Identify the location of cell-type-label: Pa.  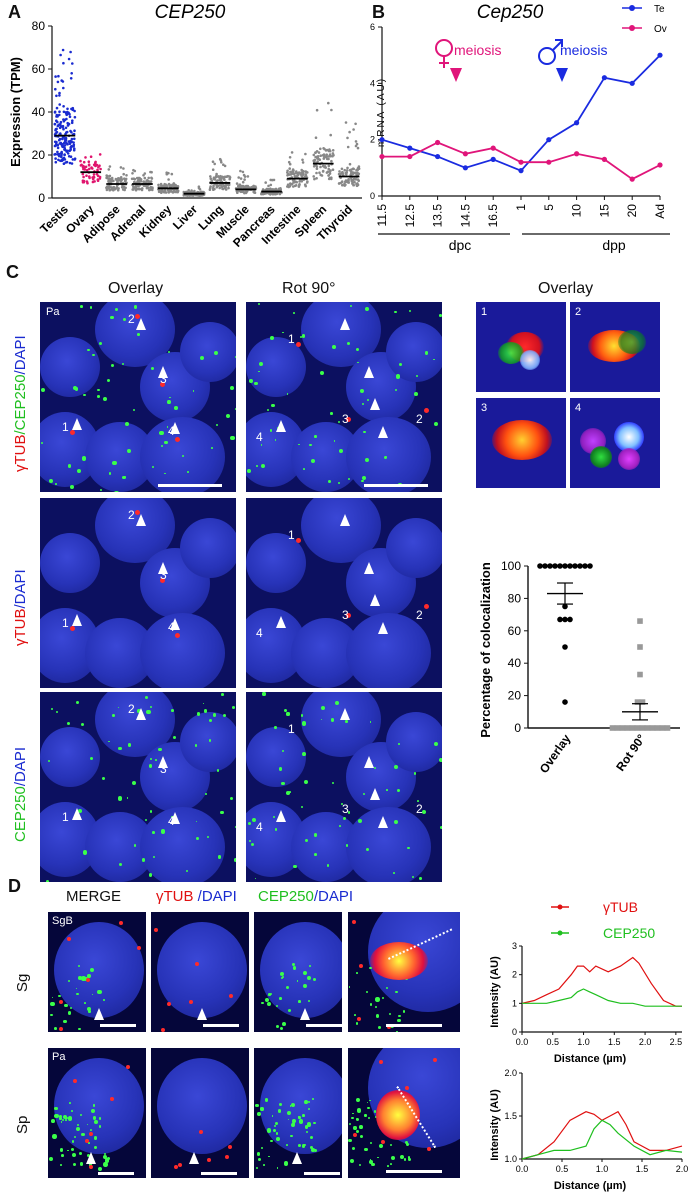
(53, 312).